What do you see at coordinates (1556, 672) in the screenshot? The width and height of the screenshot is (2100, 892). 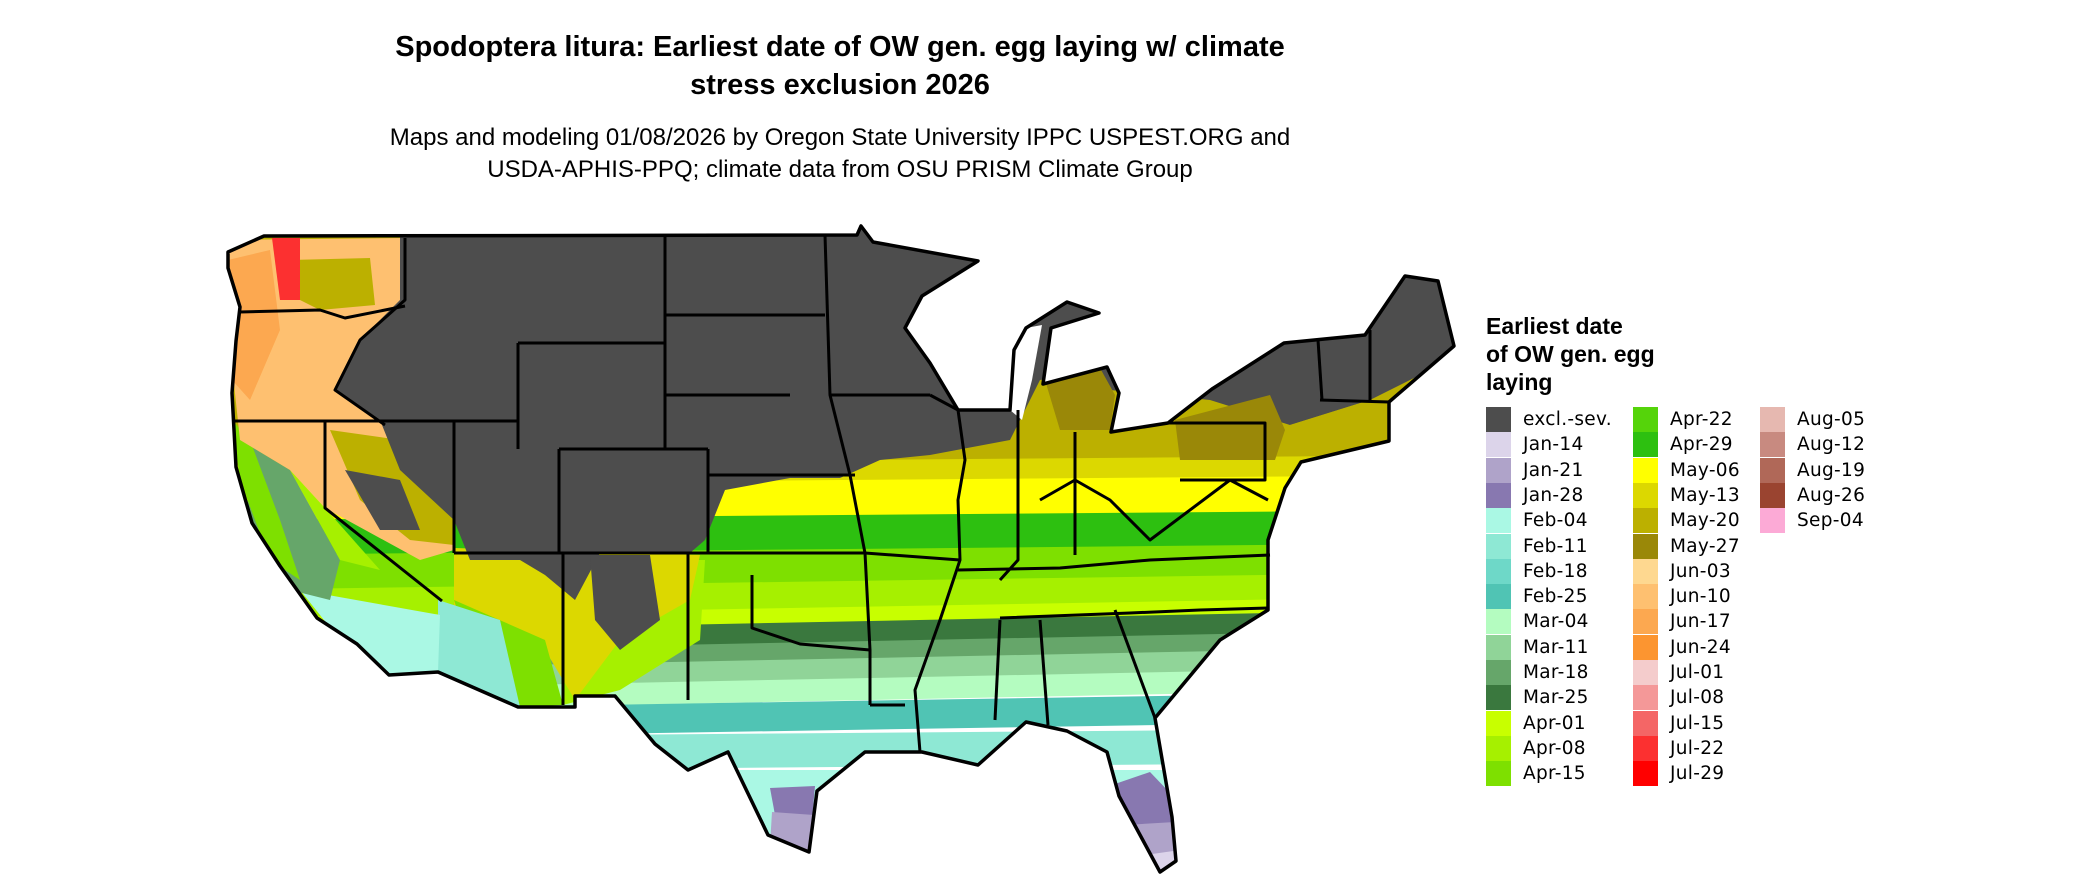 I see `legend-label: Mar-18` at bounding box center [1556, 672].